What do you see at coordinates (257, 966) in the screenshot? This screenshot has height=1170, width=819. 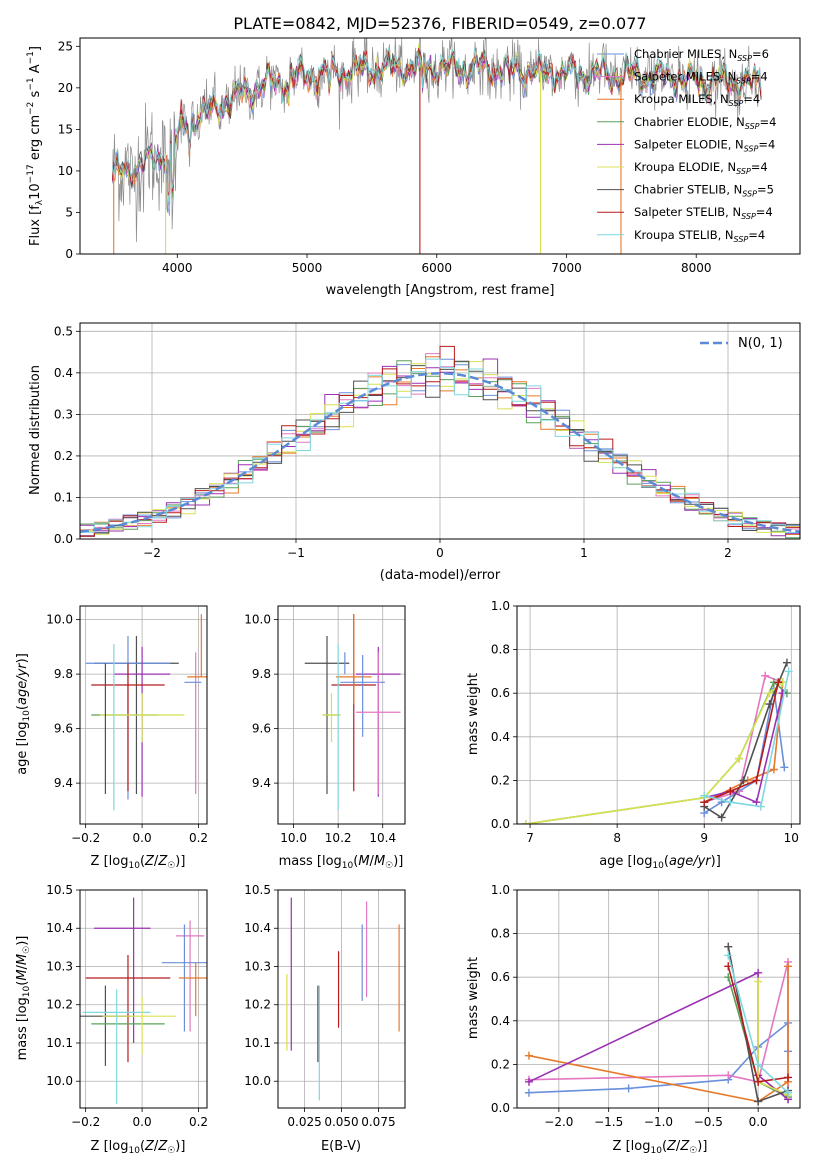 I see `massE-ytick-label: 10.3` at bounding box center [257, 966].